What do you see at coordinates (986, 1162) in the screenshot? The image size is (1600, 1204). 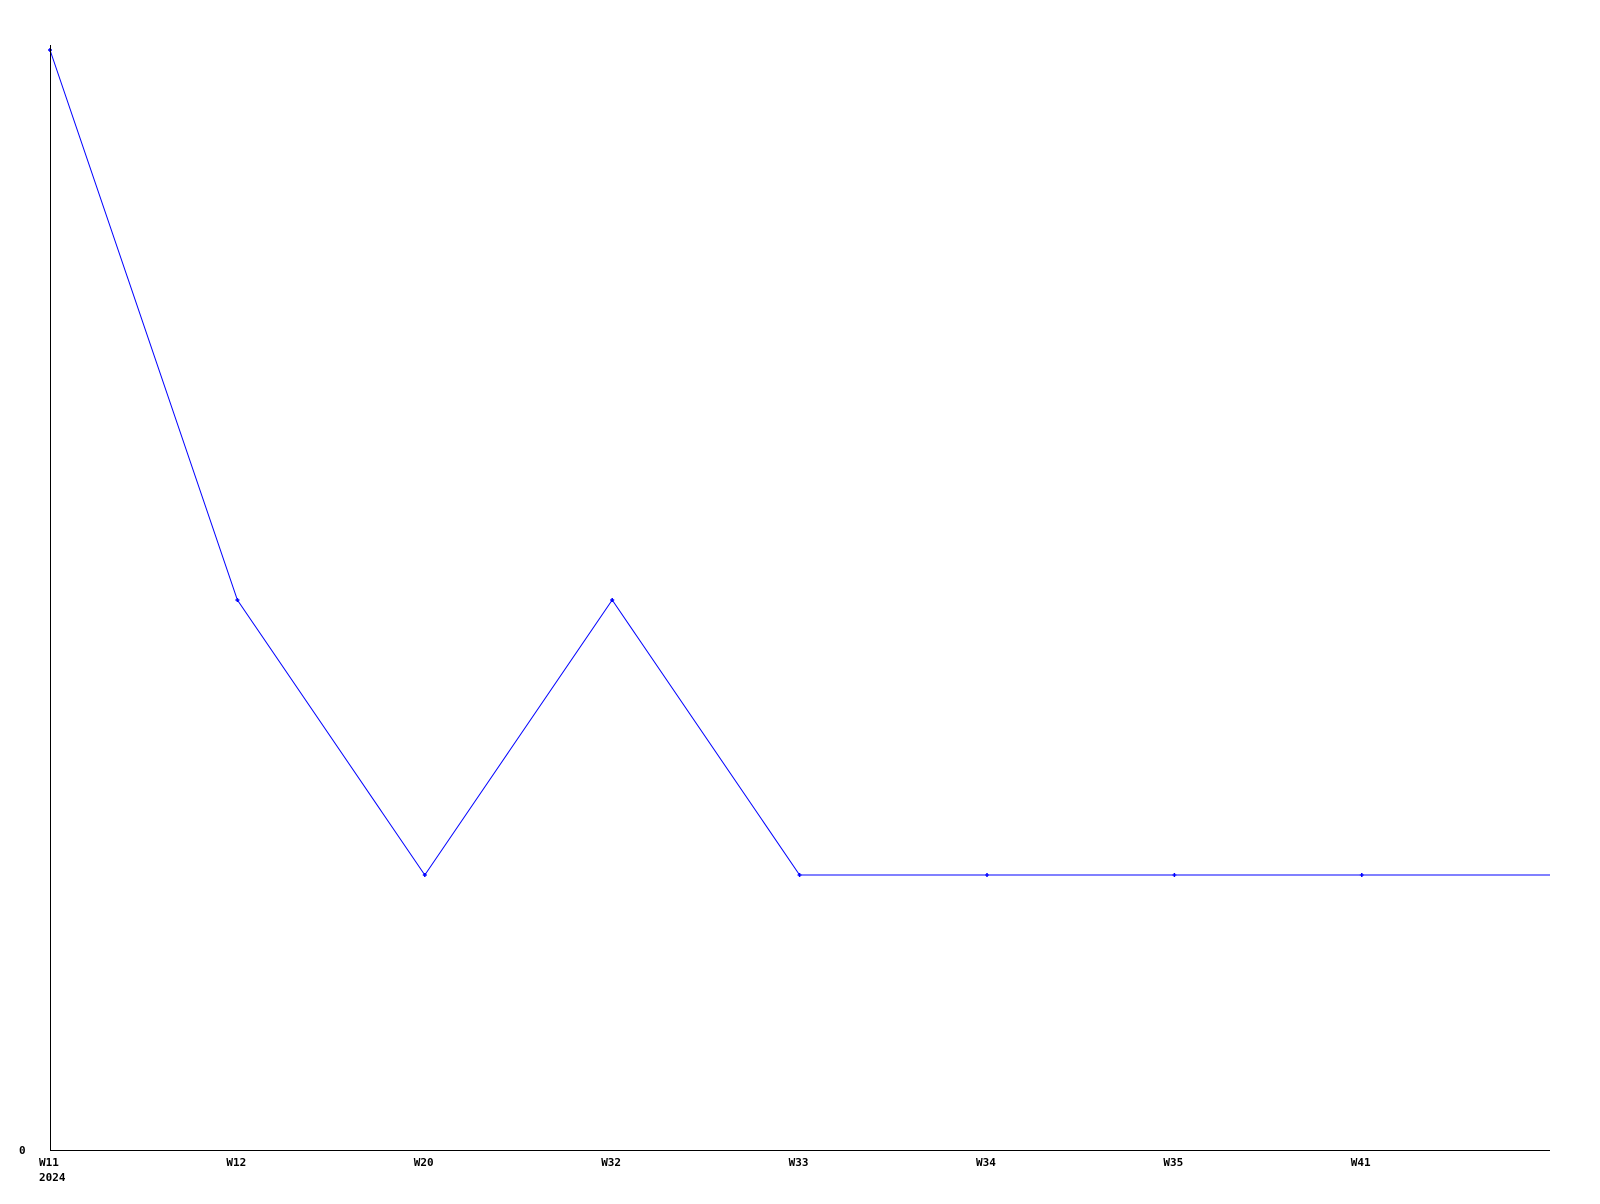 I see `x-tick-label-w34: W34` at bounding box center [986, 1162].